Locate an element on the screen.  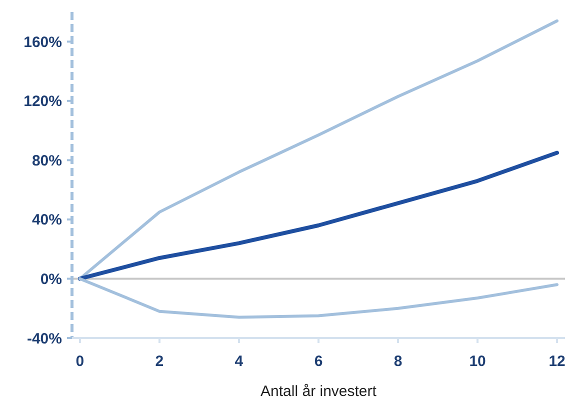
x-tick-label: 0 is located at coordinates (80, 361).